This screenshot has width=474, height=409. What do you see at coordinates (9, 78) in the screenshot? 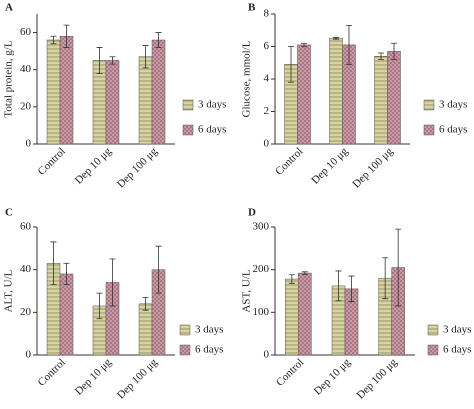
I see `y-axis-label: Total protein, g/L` at bounding box center [9, 78].